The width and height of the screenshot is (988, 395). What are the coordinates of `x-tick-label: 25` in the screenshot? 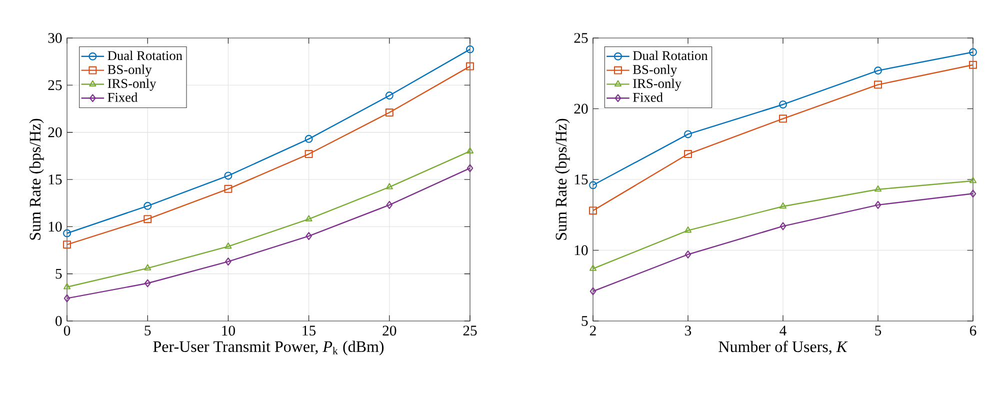 It's located at (470, 331).